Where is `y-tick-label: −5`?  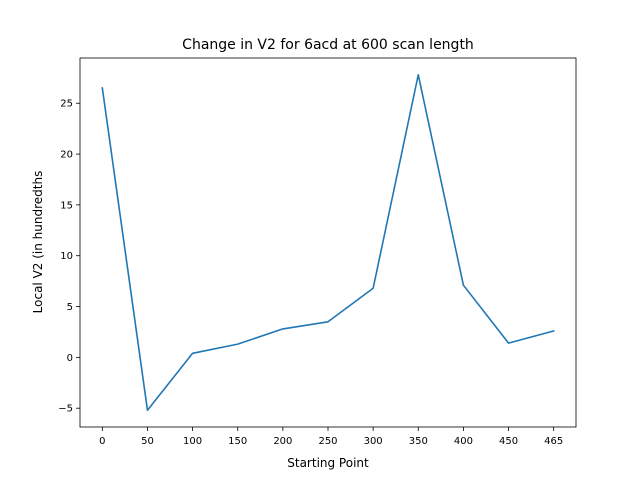 y-tick-label: −5 is located at coordinates (65, 409).